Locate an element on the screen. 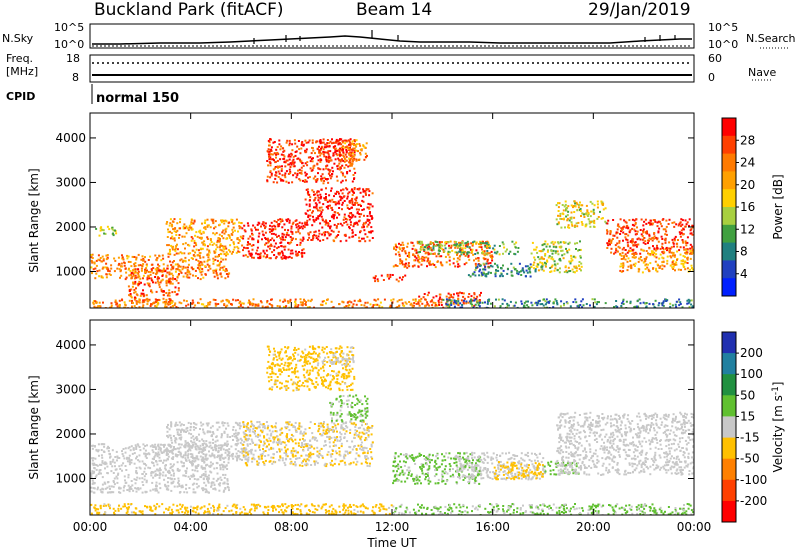  colorbar-tick-label: 8 is located at coordinates (744, 252).